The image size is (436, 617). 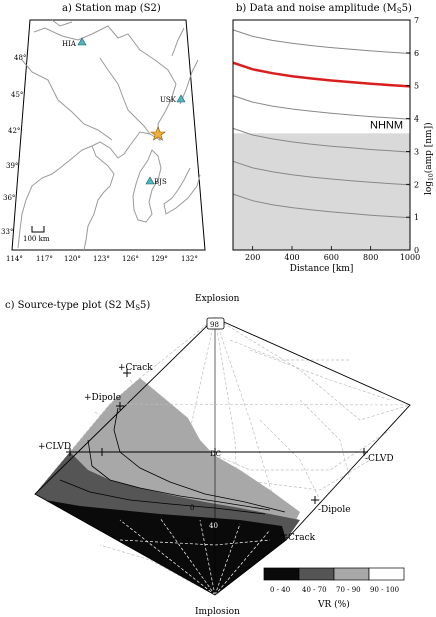 I want to click on minus-dipole-label: -Dipole, so click(x=334, y=510).